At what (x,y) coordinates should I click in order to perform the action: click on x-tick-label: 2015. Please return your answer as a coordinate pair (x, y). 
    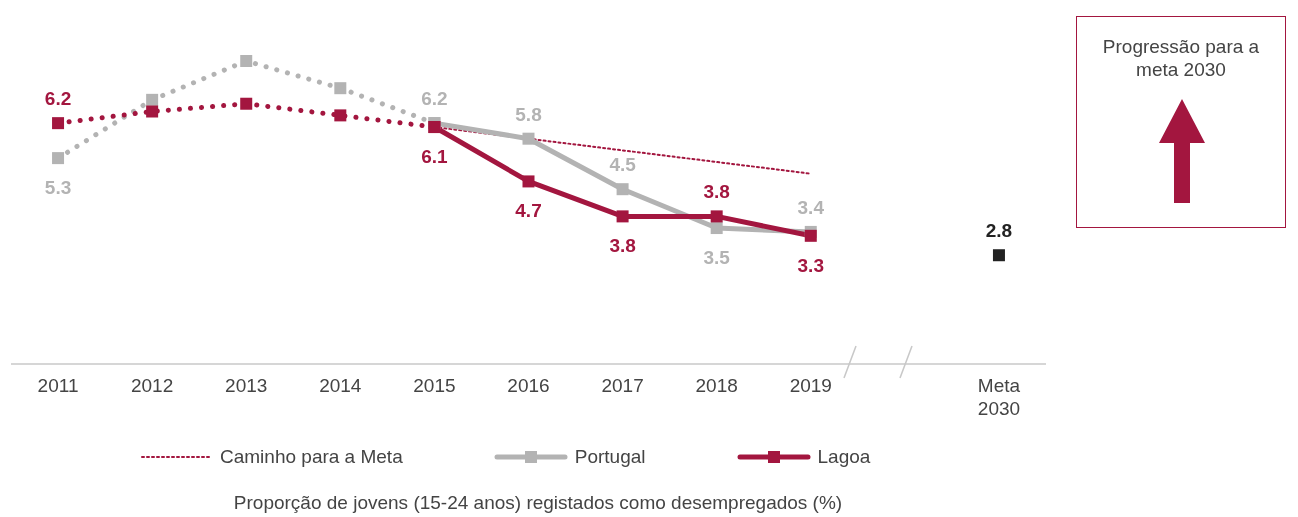
    Looking at the image, I should click on (434, 385).